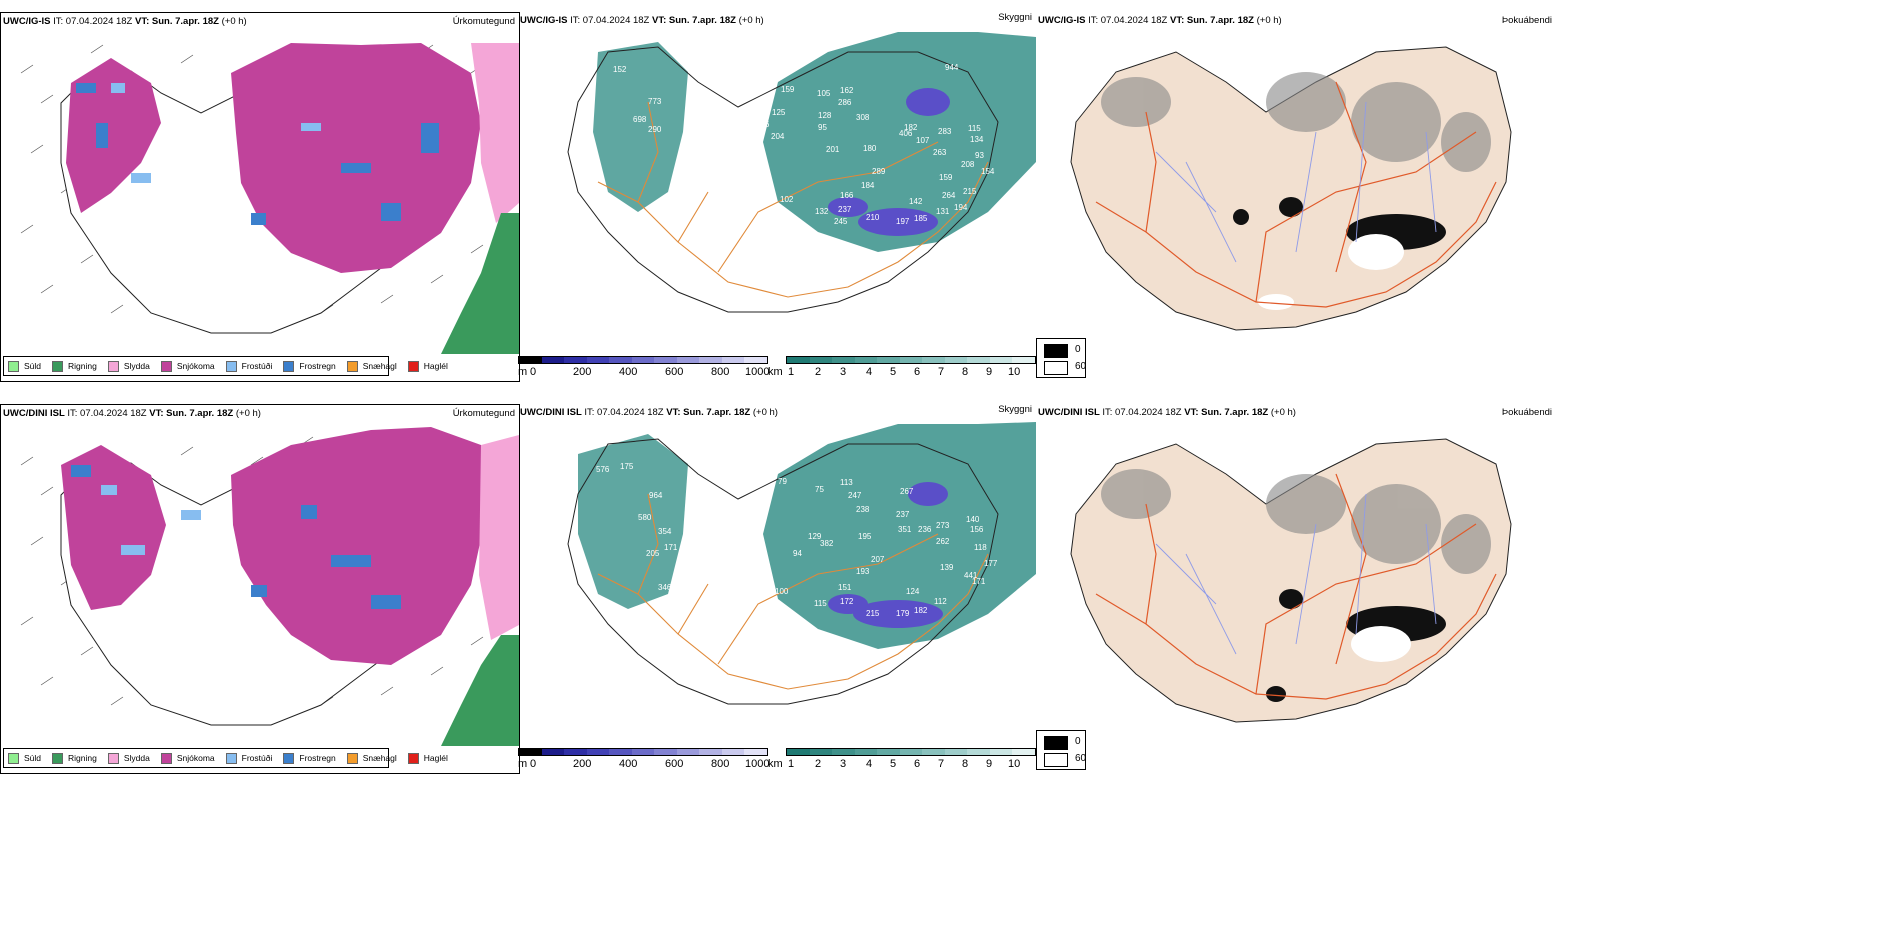  I want to click on svg-text: 262, so click(943, 541).